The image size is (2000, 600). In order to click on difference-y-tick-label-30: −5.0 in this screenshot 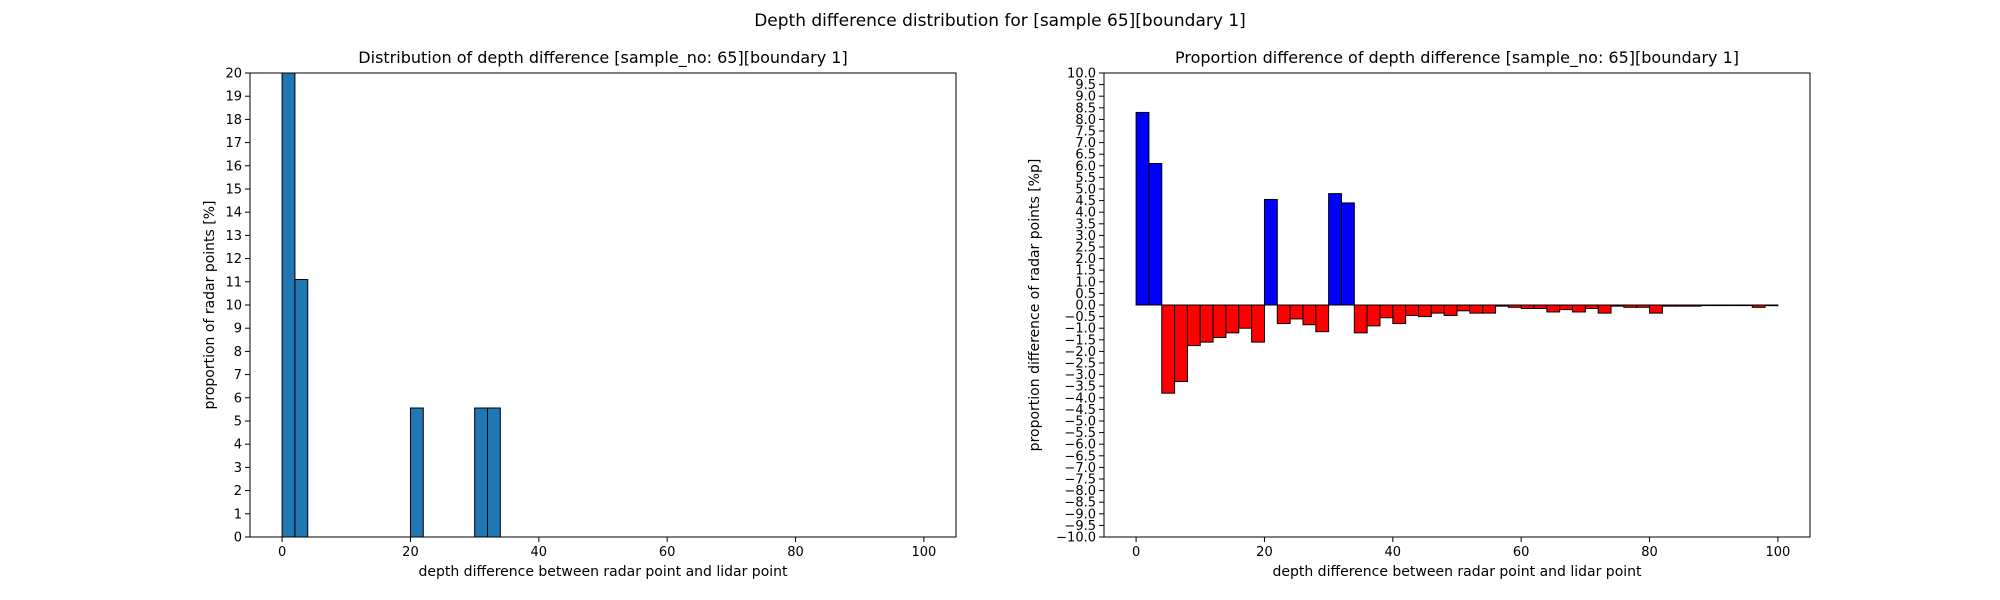, I will do `click(1080, 422)`.